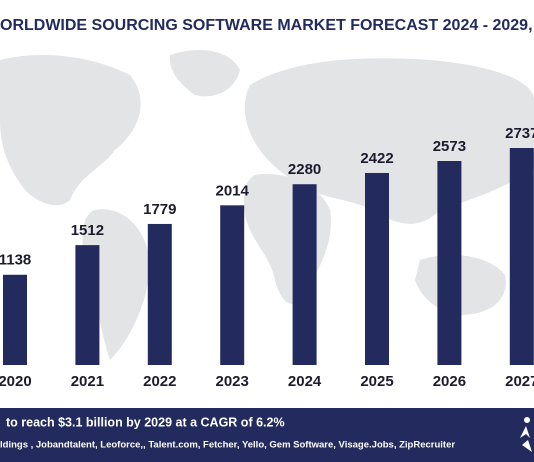  What do you see at coordinates (376, 158) in the screenshot?
I see `value-label: 2422` at bounding box center [376, 158].